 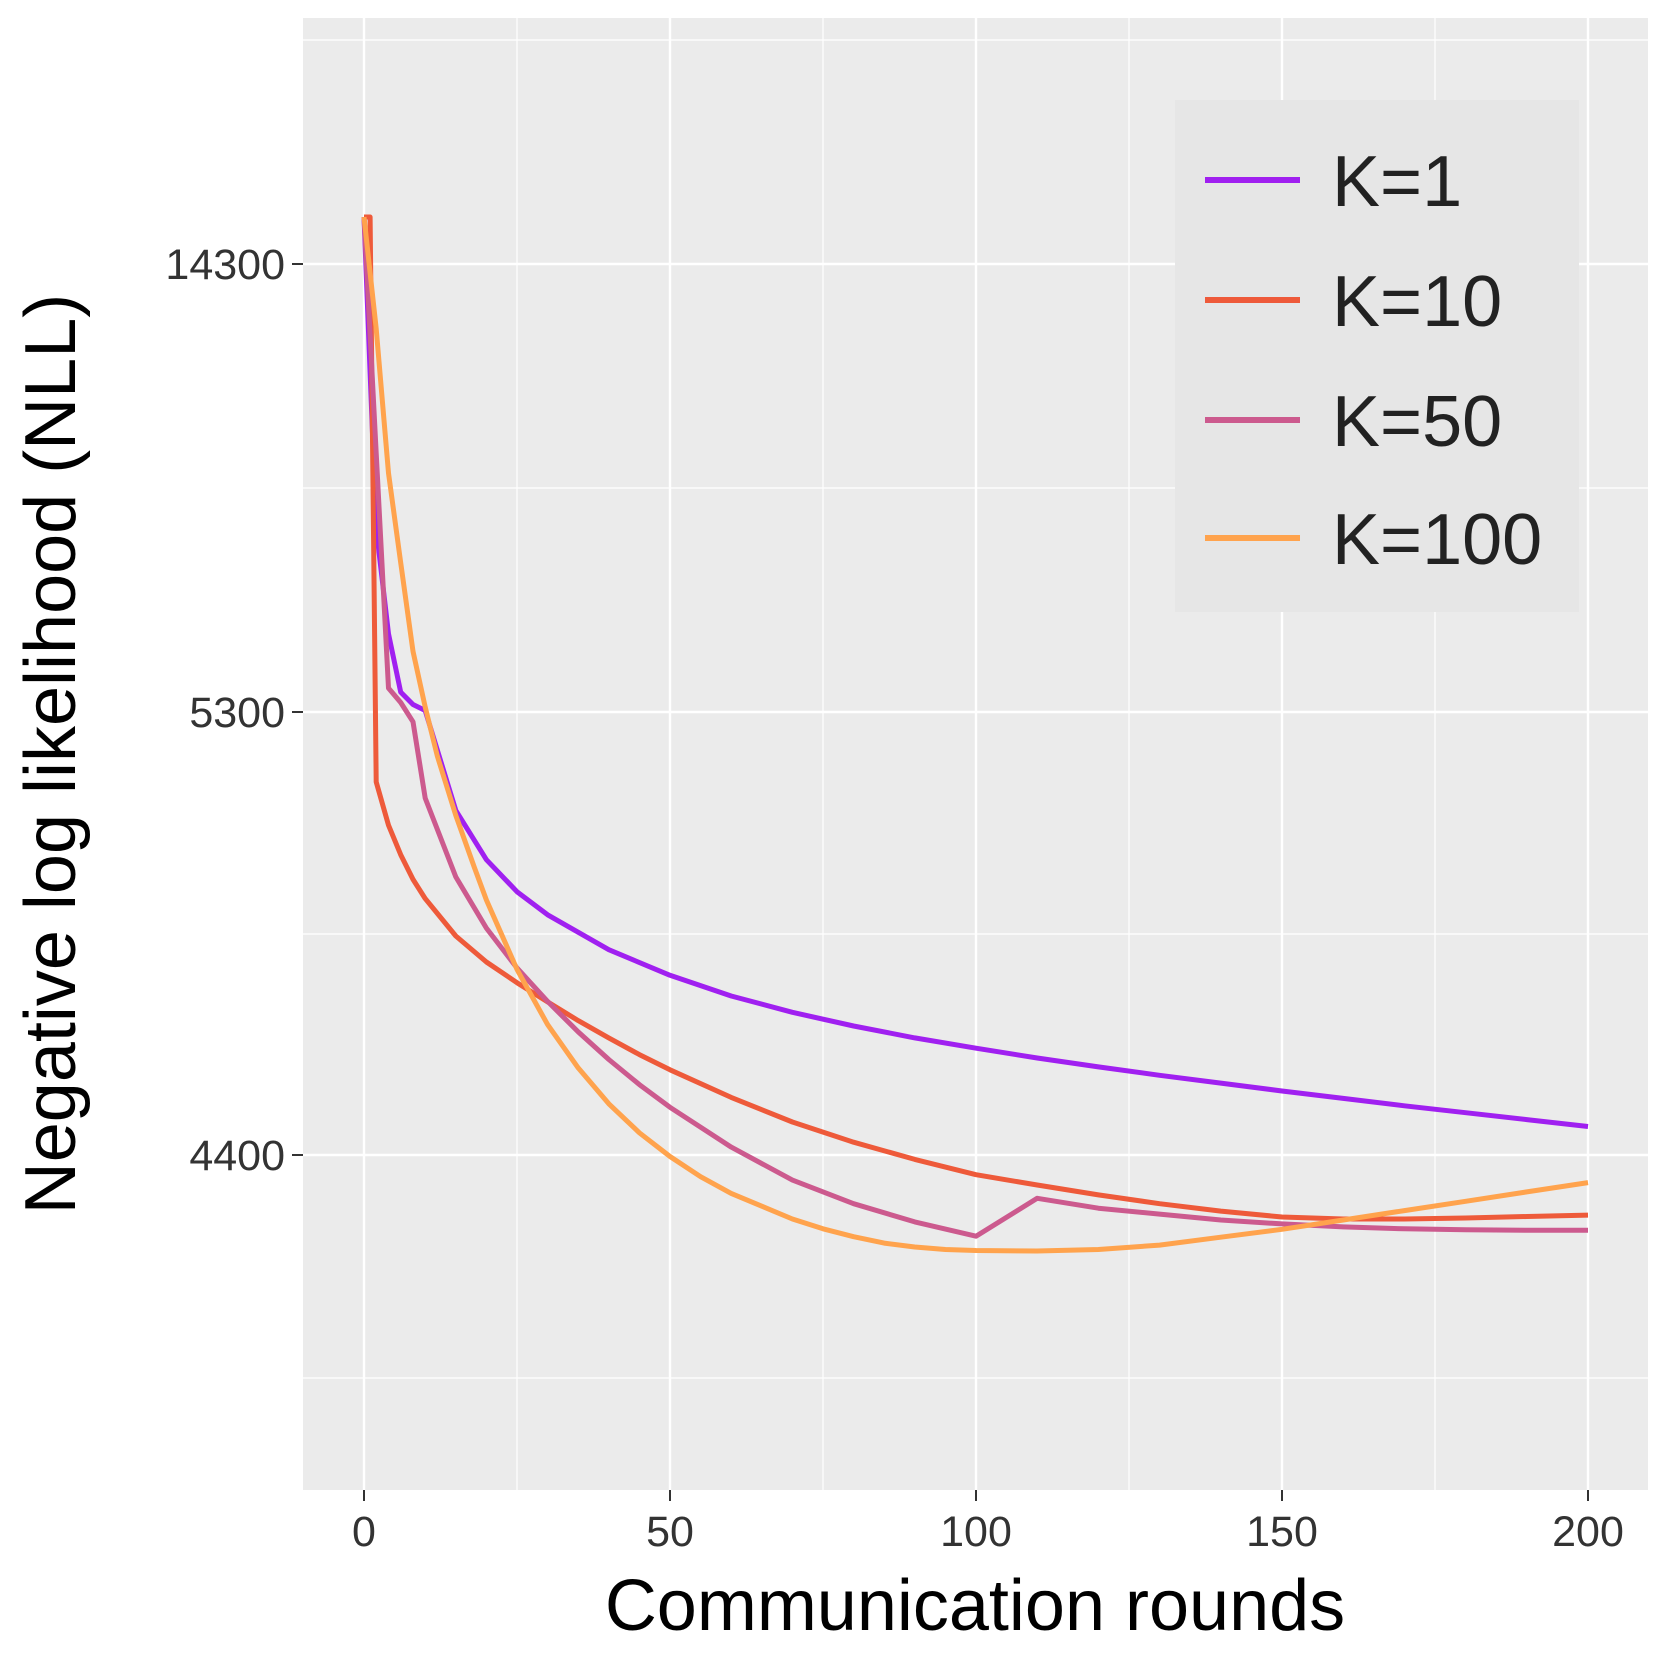 What do you see at coordinates (237, 713) in the screenshot?
I see `y-tick-label: 5300` at bounding box center [237, 713].